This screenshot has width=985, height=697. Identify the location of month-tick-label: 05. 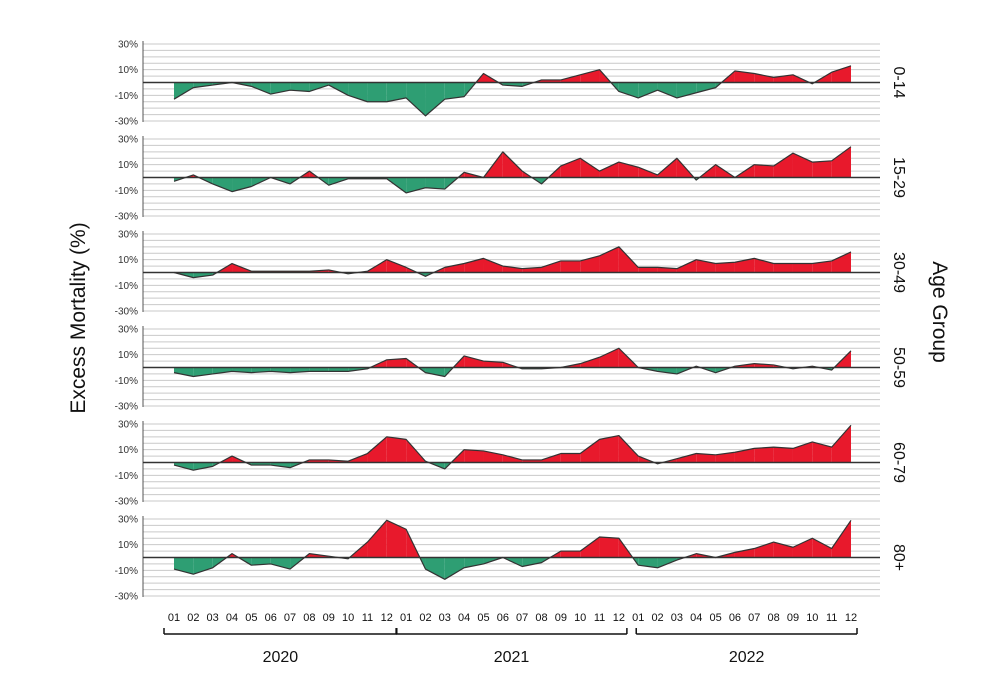
(251, 618).